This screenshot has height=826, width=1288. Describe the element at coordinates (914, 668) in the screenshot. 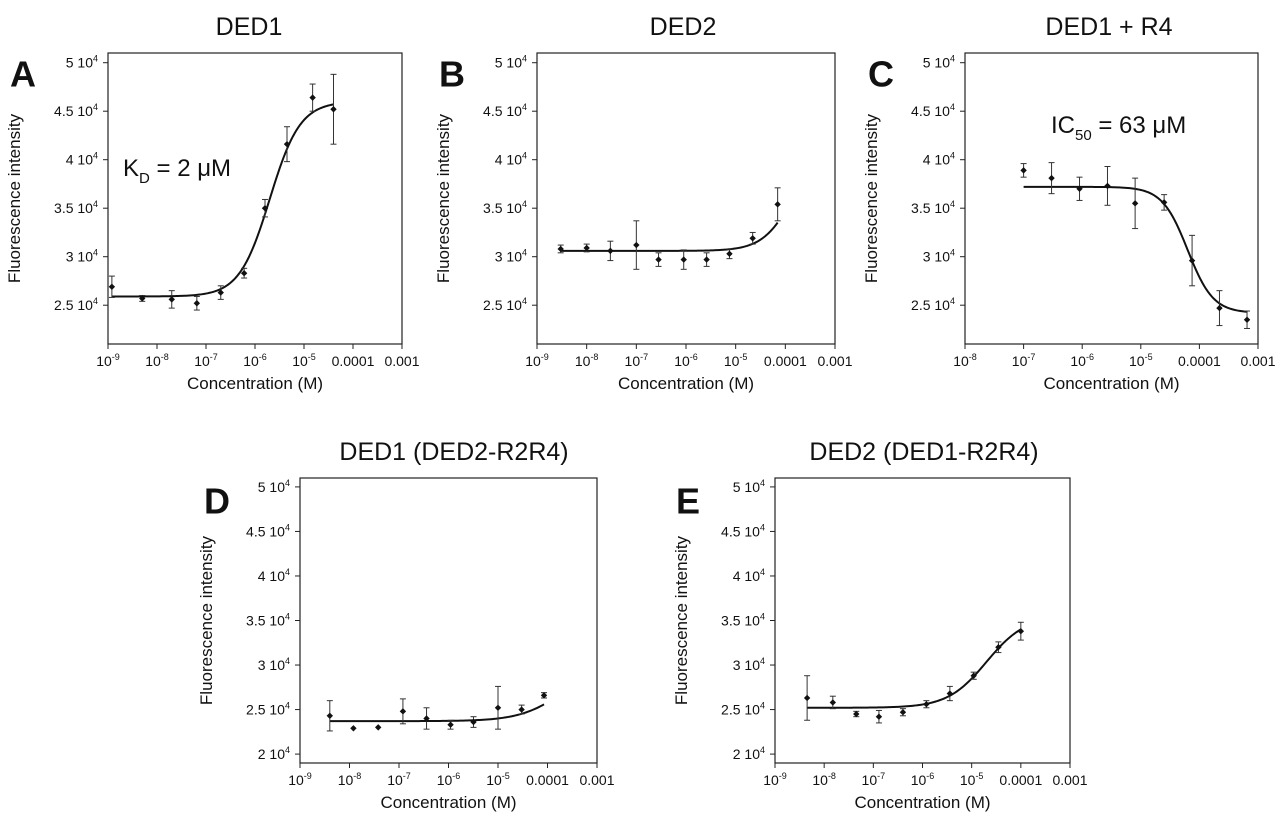

I see `fit-curve` at that location.